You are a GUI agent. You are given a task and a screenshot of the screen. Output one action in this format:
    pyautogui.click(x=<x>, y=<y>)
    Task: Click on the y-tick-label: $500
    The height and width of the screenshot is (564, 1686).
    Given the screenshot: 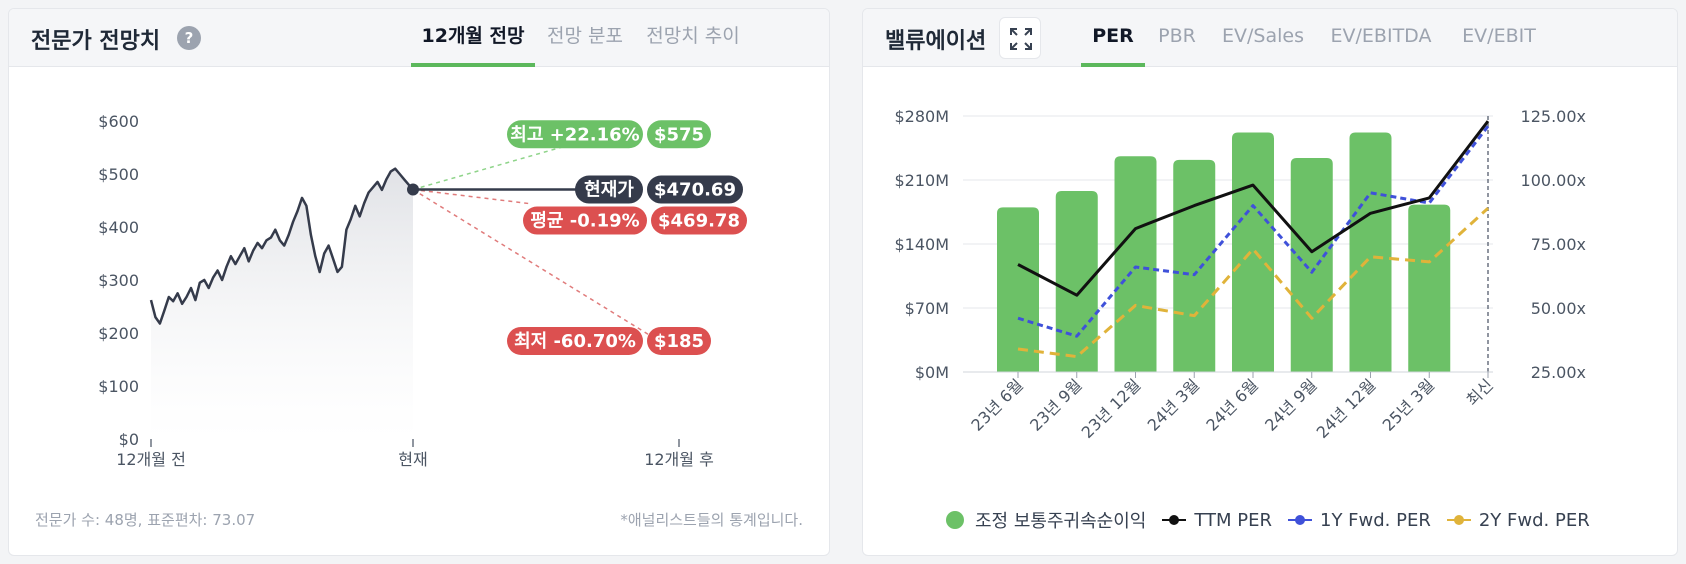 What is the action you would take?
    pyautogui.click(x=118, y=174)
    